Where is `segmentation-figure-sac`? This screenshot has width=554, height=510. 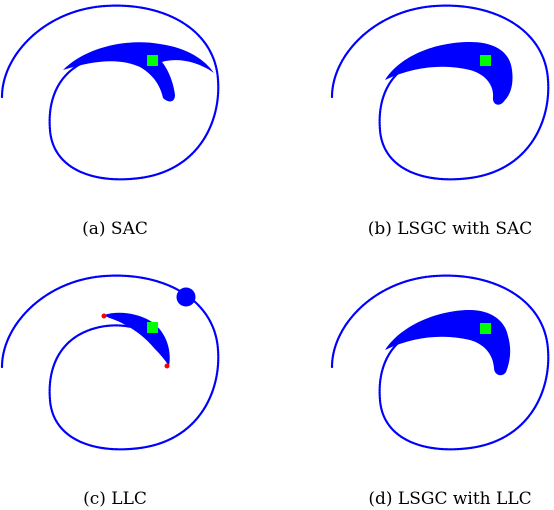
segmentation-figure-sac is located at coordinates (110, 92).